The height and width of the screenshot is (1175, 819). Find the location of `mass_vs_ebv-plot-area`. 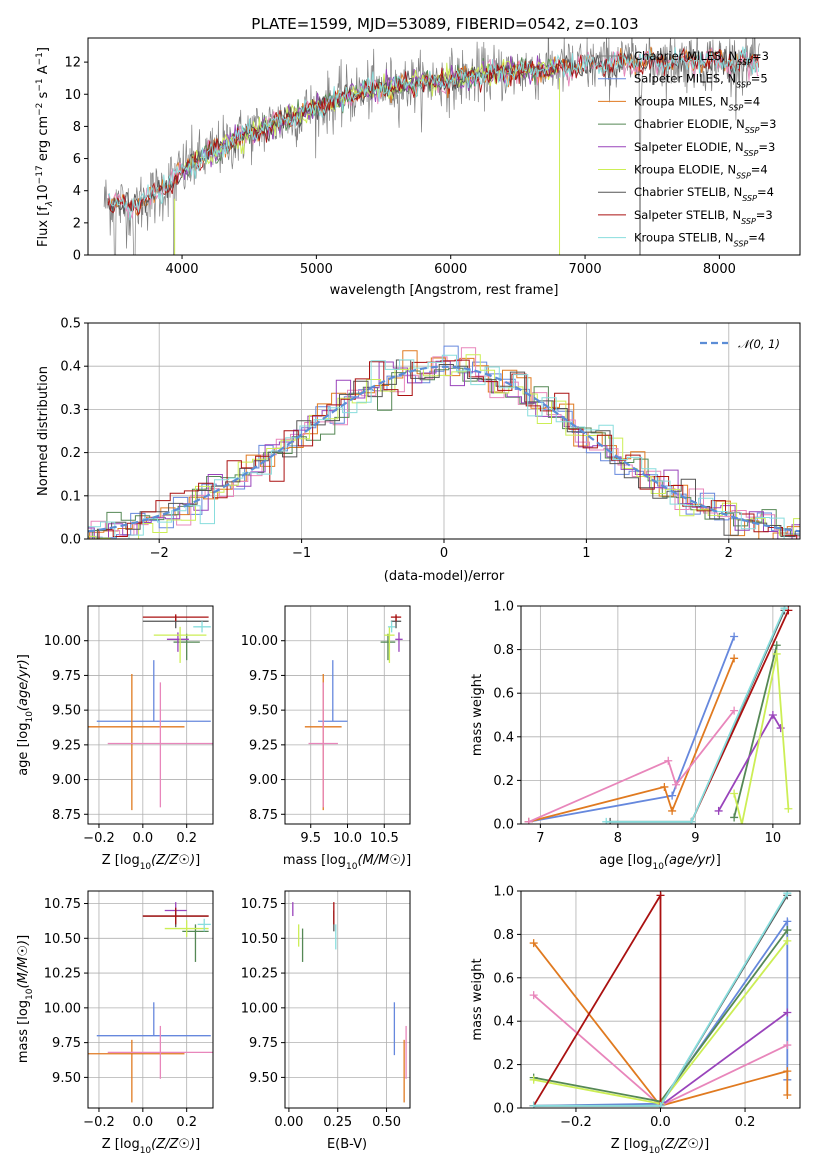

mass_vs_ebv-plot-area is located at coordinates (349, 1002).